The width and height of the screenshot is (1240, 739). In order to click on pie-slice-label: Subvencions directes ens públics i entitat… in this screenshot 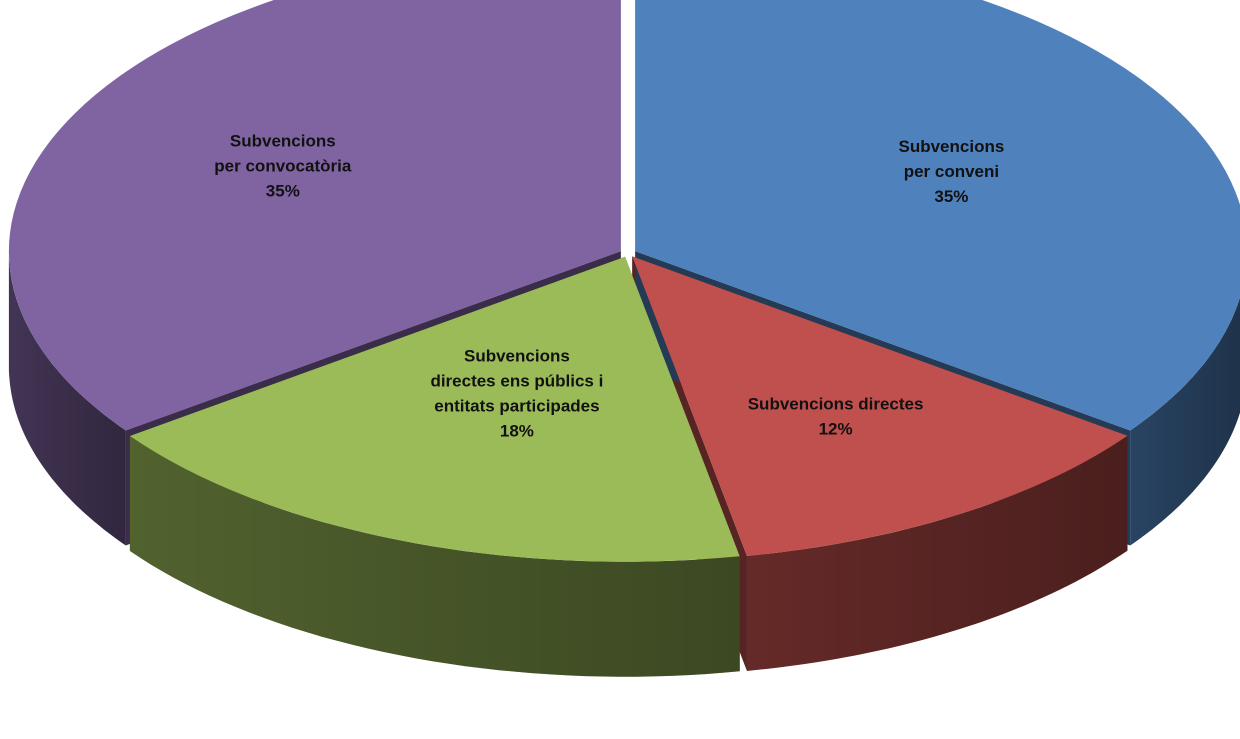, I will do `click(516, 393)`.